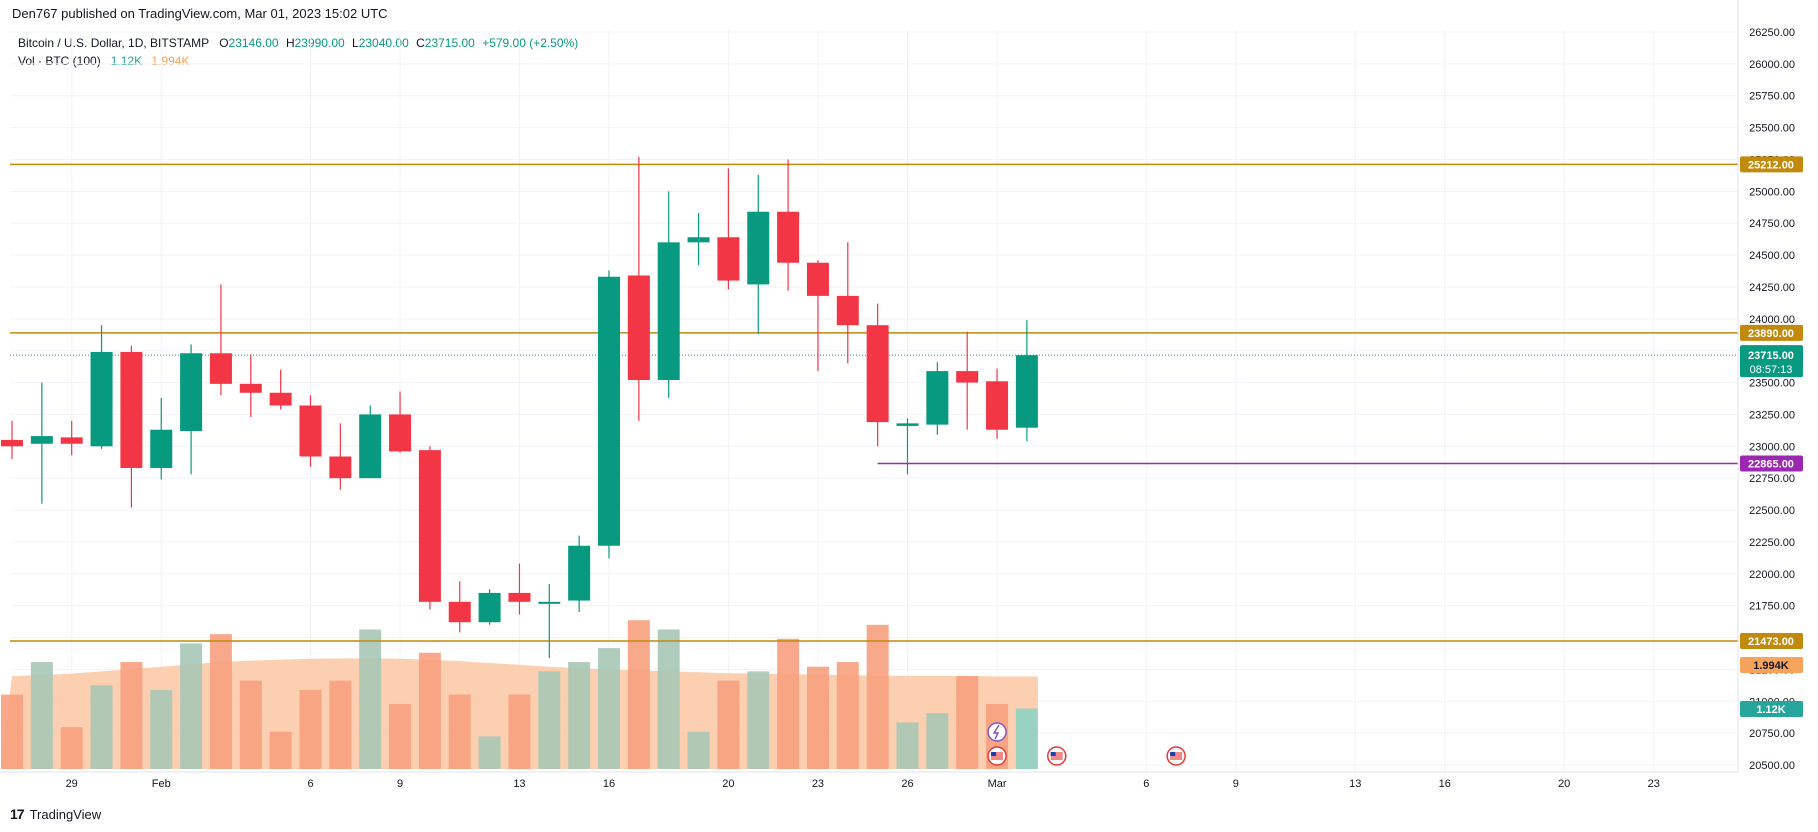 The image size is (1818, 832). What do you see at coordinates (609, 784) in the screenshot?
I see `time-tick-label: 16` at bounding box center [609, 784].